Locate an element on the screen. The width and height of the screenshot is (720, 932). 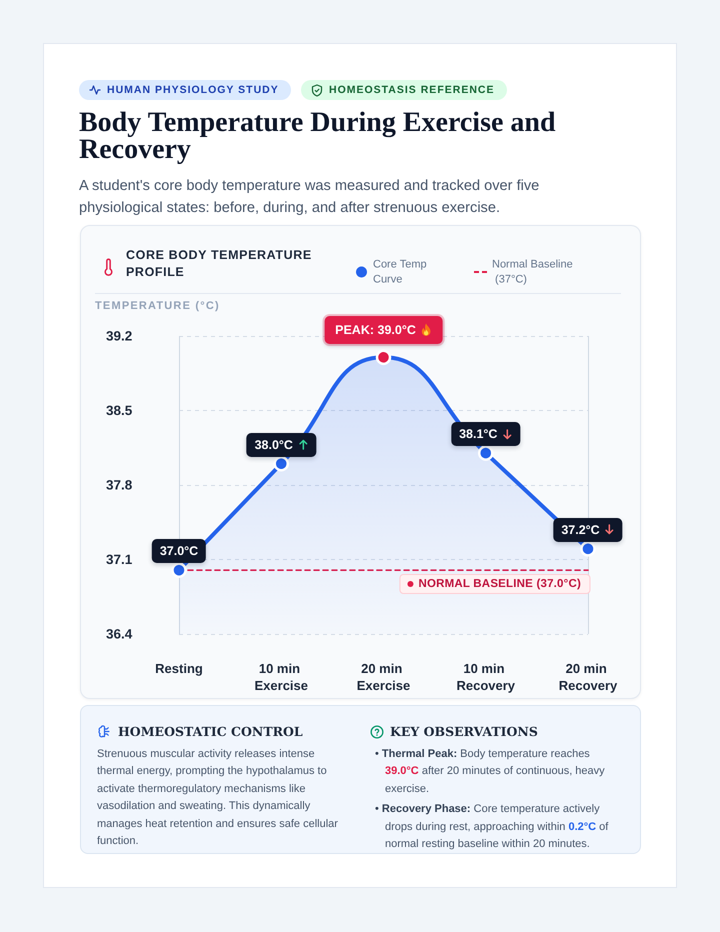
text: CORE BODY TEMPERATURE PROFILE is located at coordinates (219, 264).